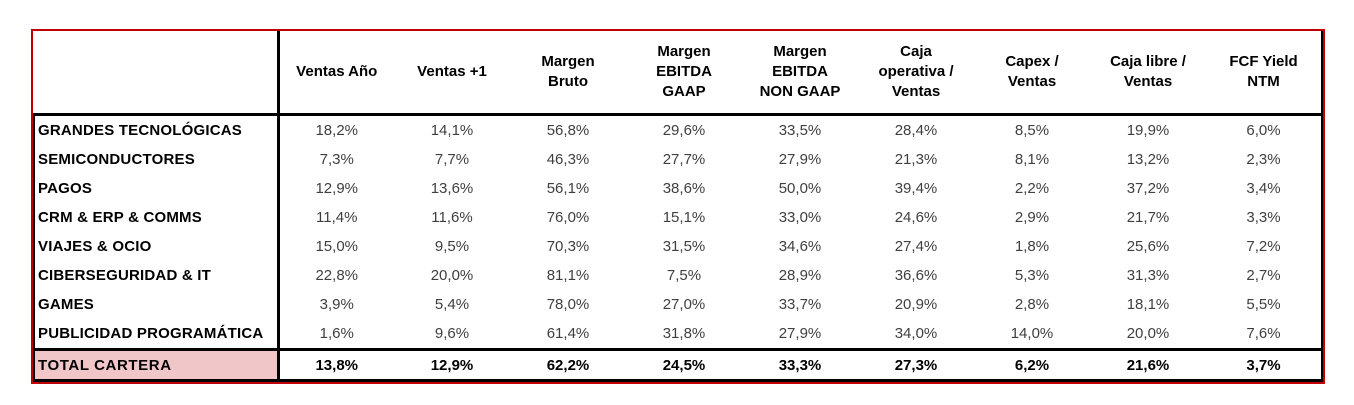 This screenshot has width=1354, height=405. What do you see at coordinates (800, 365) in the screenshot?
I see `total-value-cell: 33,3%` at bounding box center [800, 365].